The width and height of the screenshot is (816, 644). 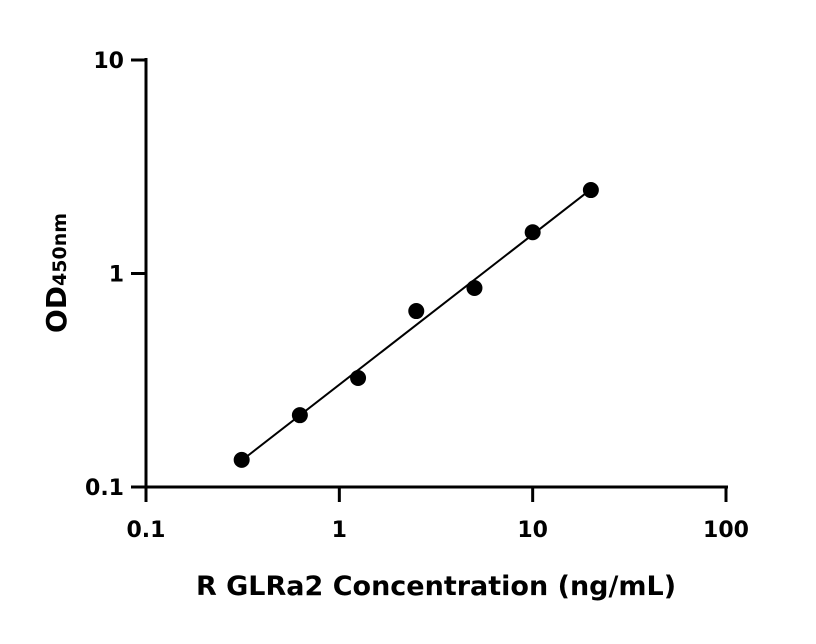 I want to click on x-tick-label: 0.1, so click(x=146, y=530).